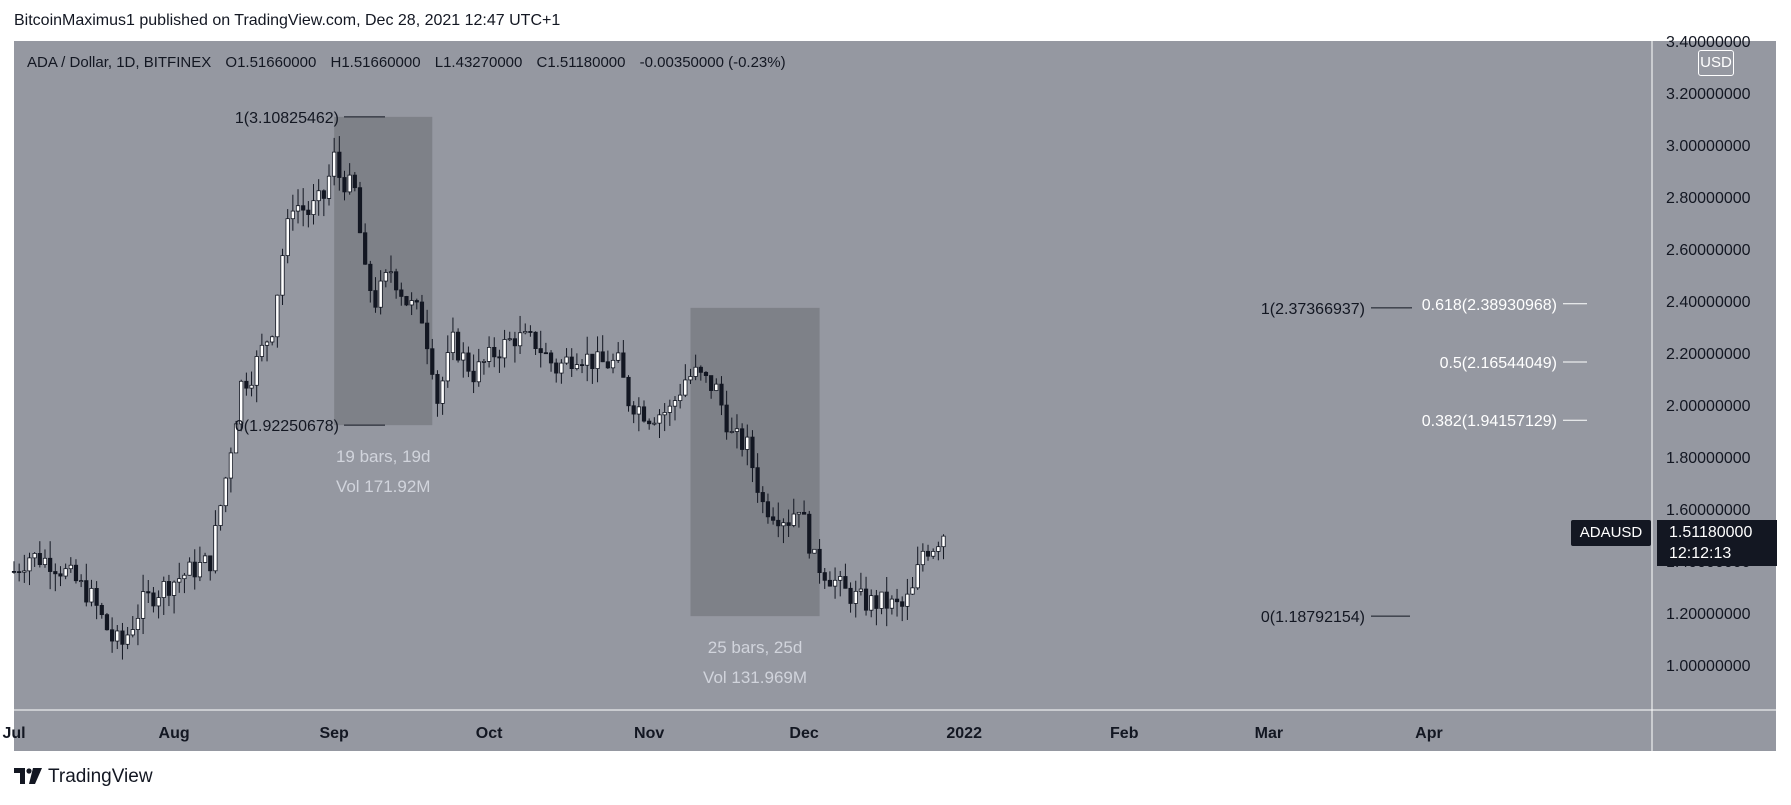  What do you see at coordinates (1489, 305) in the screenshot?
I see `fib-level-label: 0.618(2.38930968)` at bounding box center [1489, 305].